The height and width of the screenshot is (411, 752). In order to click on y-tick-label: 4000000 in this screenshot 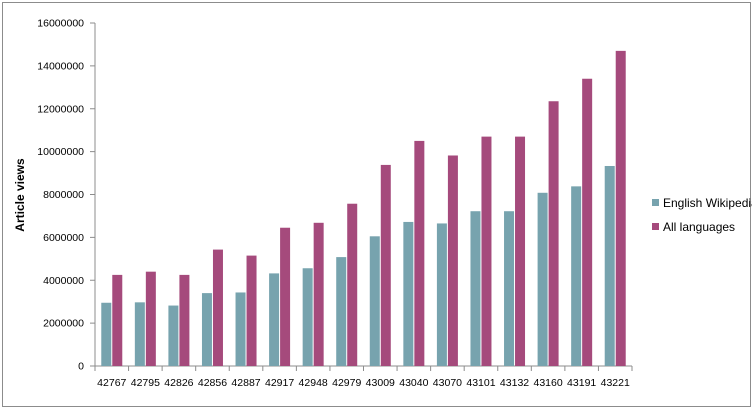, I will do `click(63, 281)`.